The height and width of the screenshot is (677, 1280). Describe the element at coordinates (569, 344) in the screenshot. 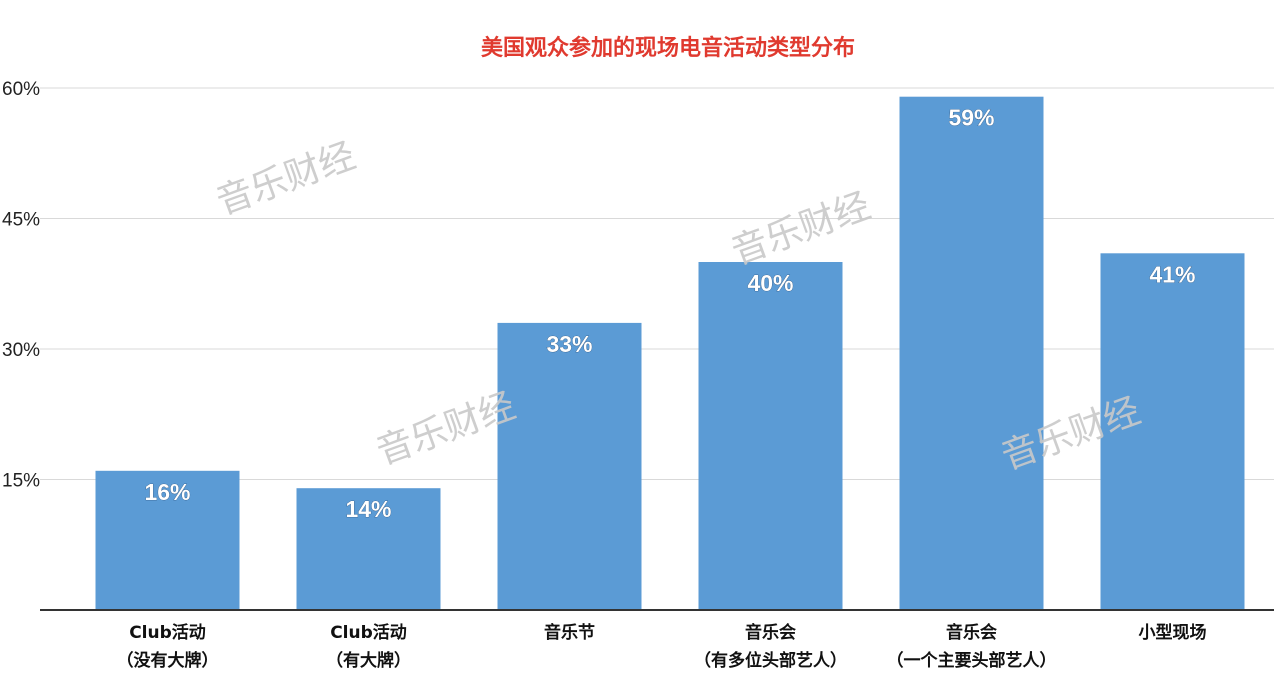

I see `data-label: 33%` at that location.